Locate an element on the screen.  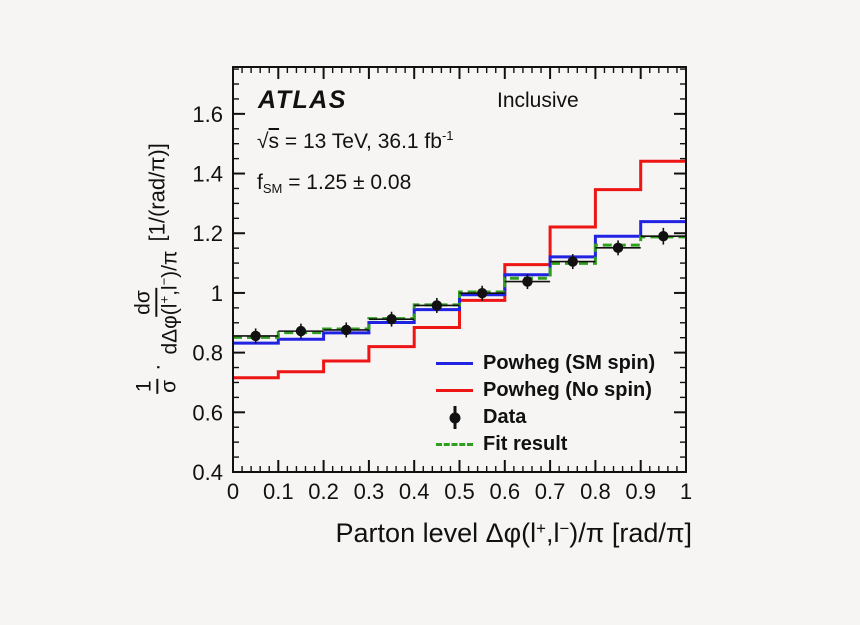
one-over-sigma-fraction: 1 σ is located at coordinates (156, 386).